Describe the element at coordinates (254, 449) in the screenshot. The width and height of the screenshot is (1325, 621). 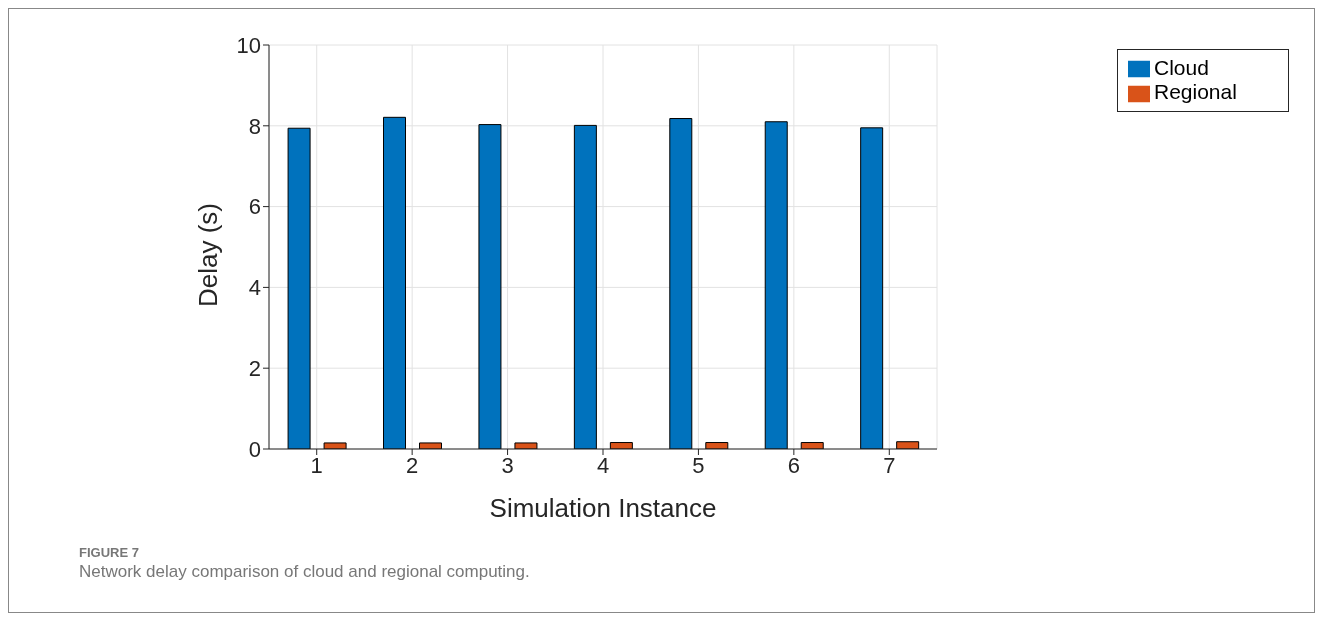
I see `y-tick-label: 0` at that location.